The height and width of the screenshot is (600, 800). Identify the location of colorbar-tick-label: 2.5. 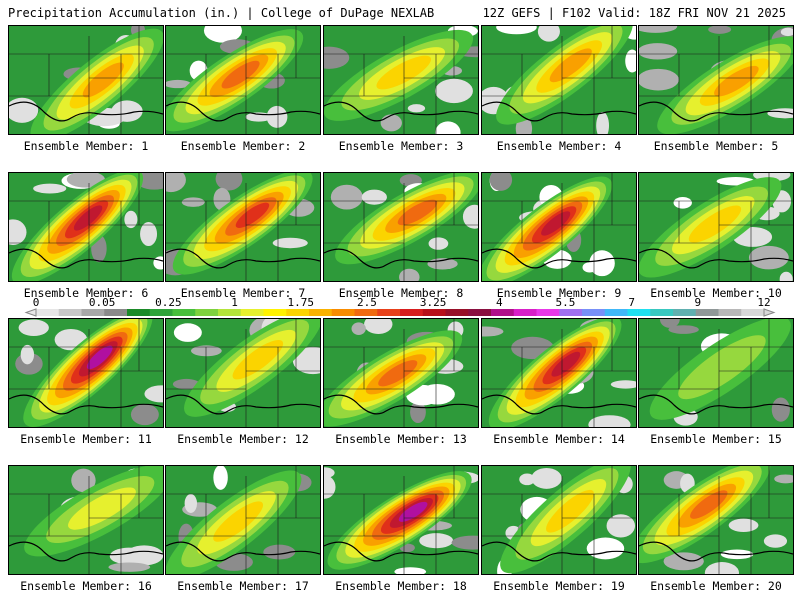
(366, 302).